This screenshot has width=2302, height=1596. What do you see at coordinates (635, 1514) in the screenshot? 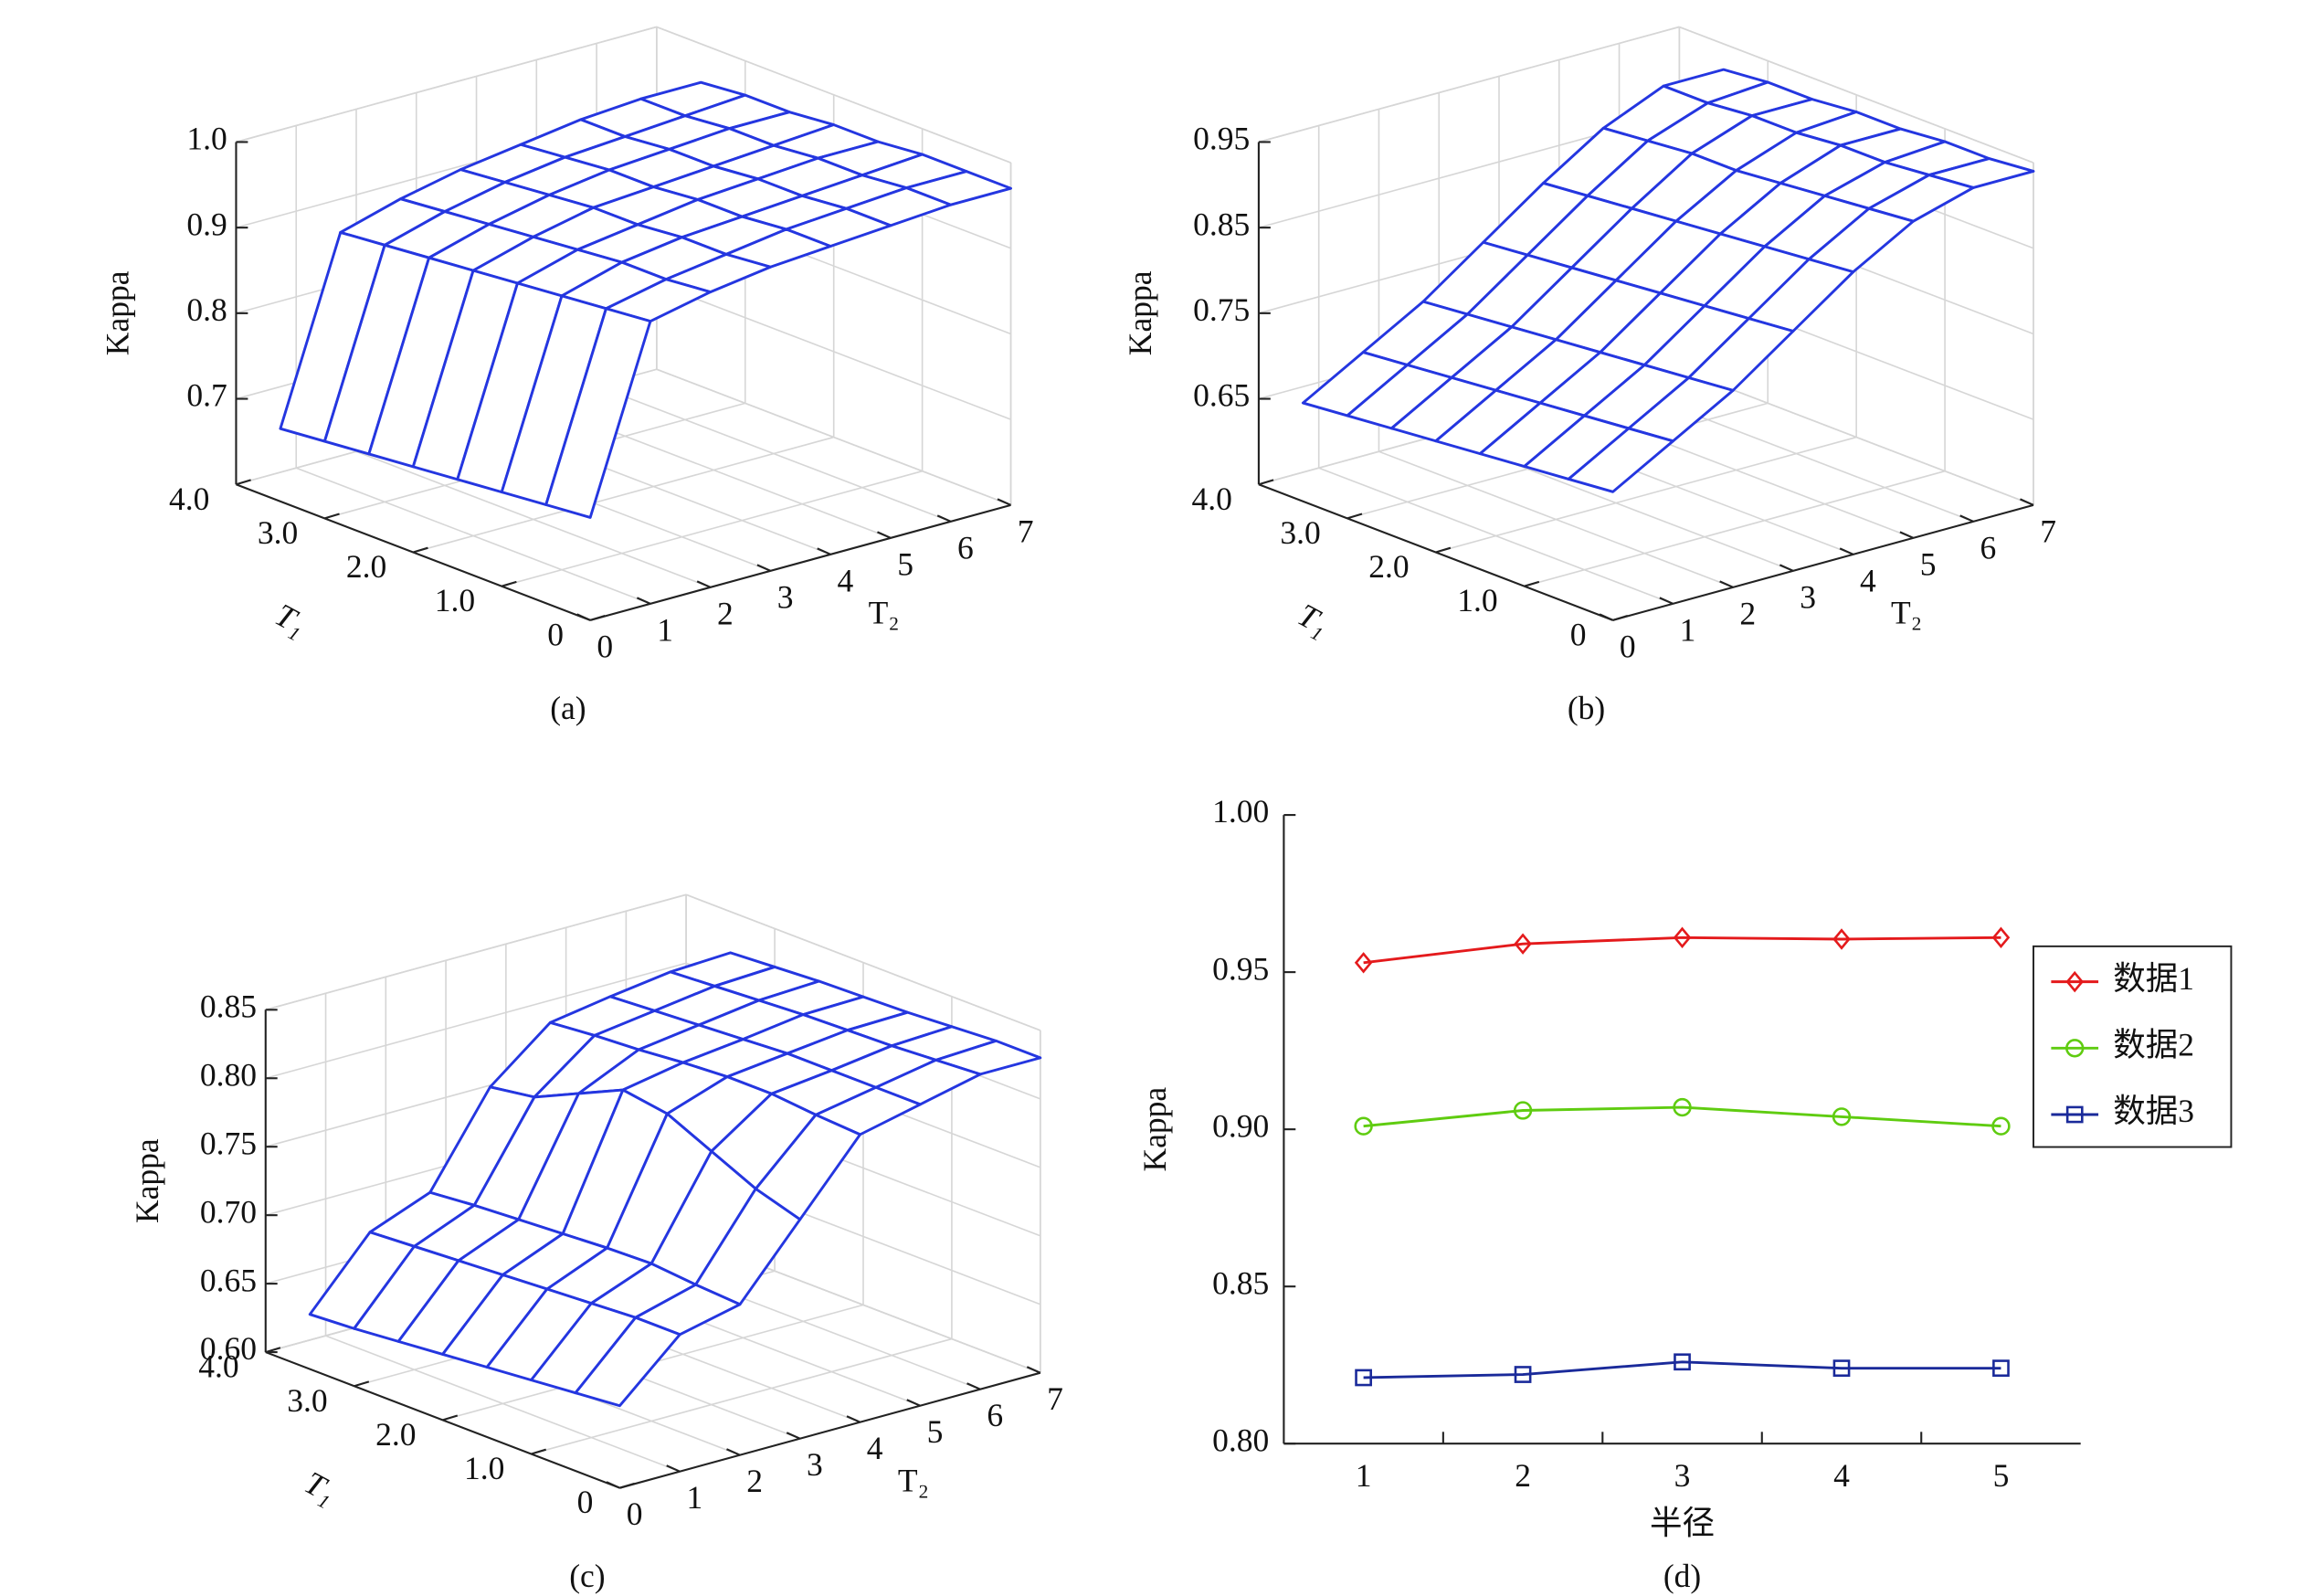
I see `t2-tick-label: 0` at bounding box center [635, 1514].